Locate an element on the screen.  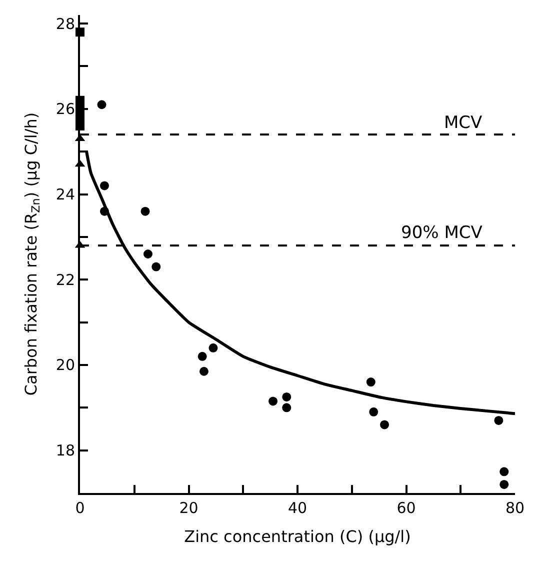
y-tick-label: 26 is located at coordinates (65, 109).